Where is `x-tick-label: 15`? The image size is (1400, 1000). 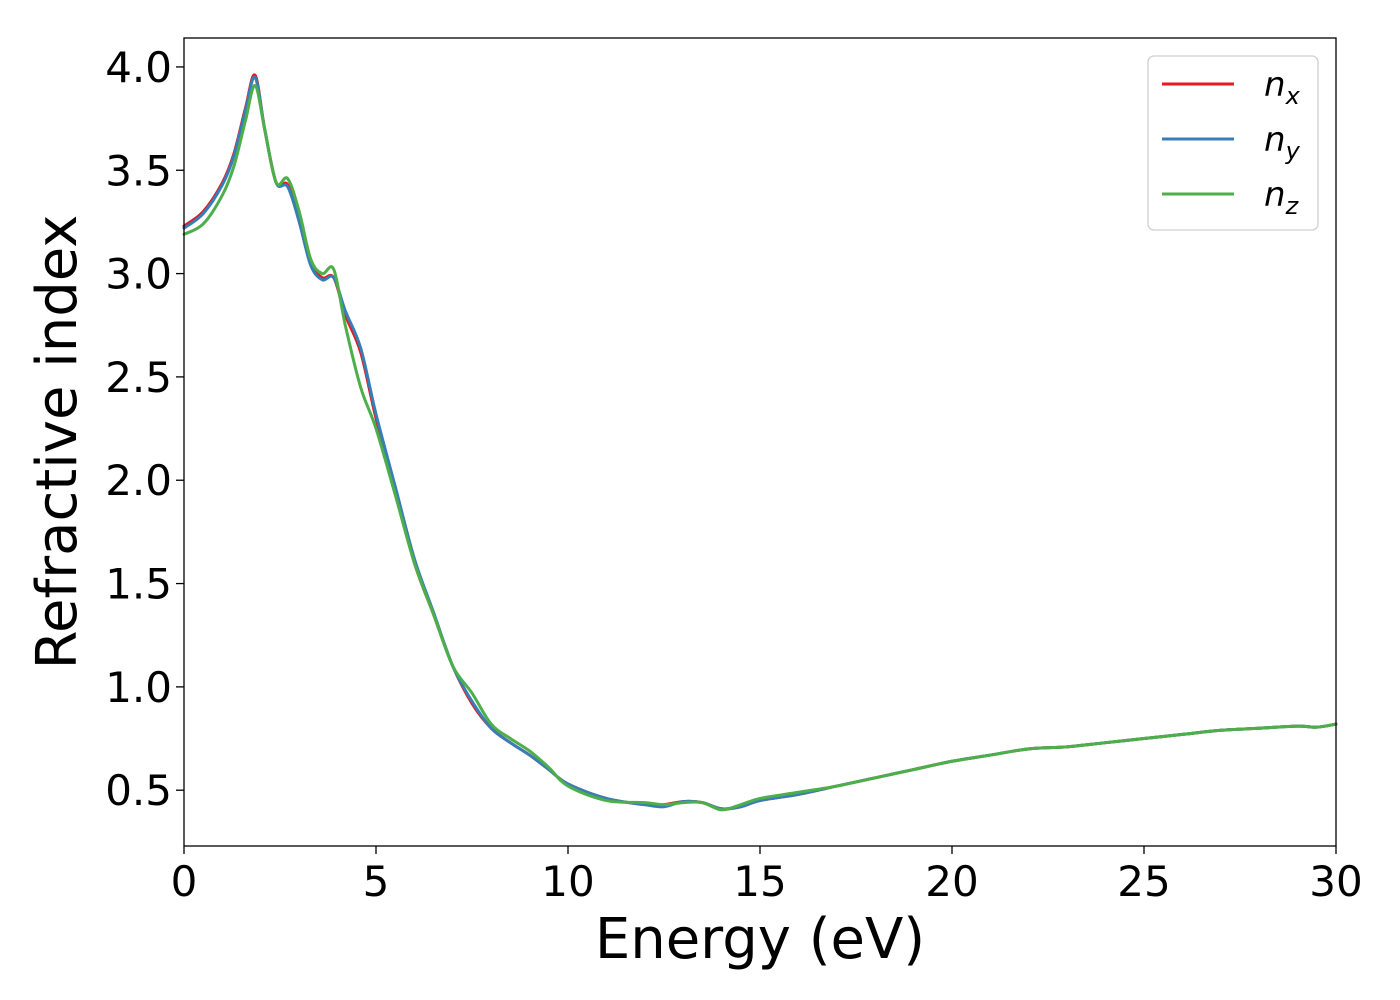
x-tick-label: 15 is located at coordinates (759, 881).